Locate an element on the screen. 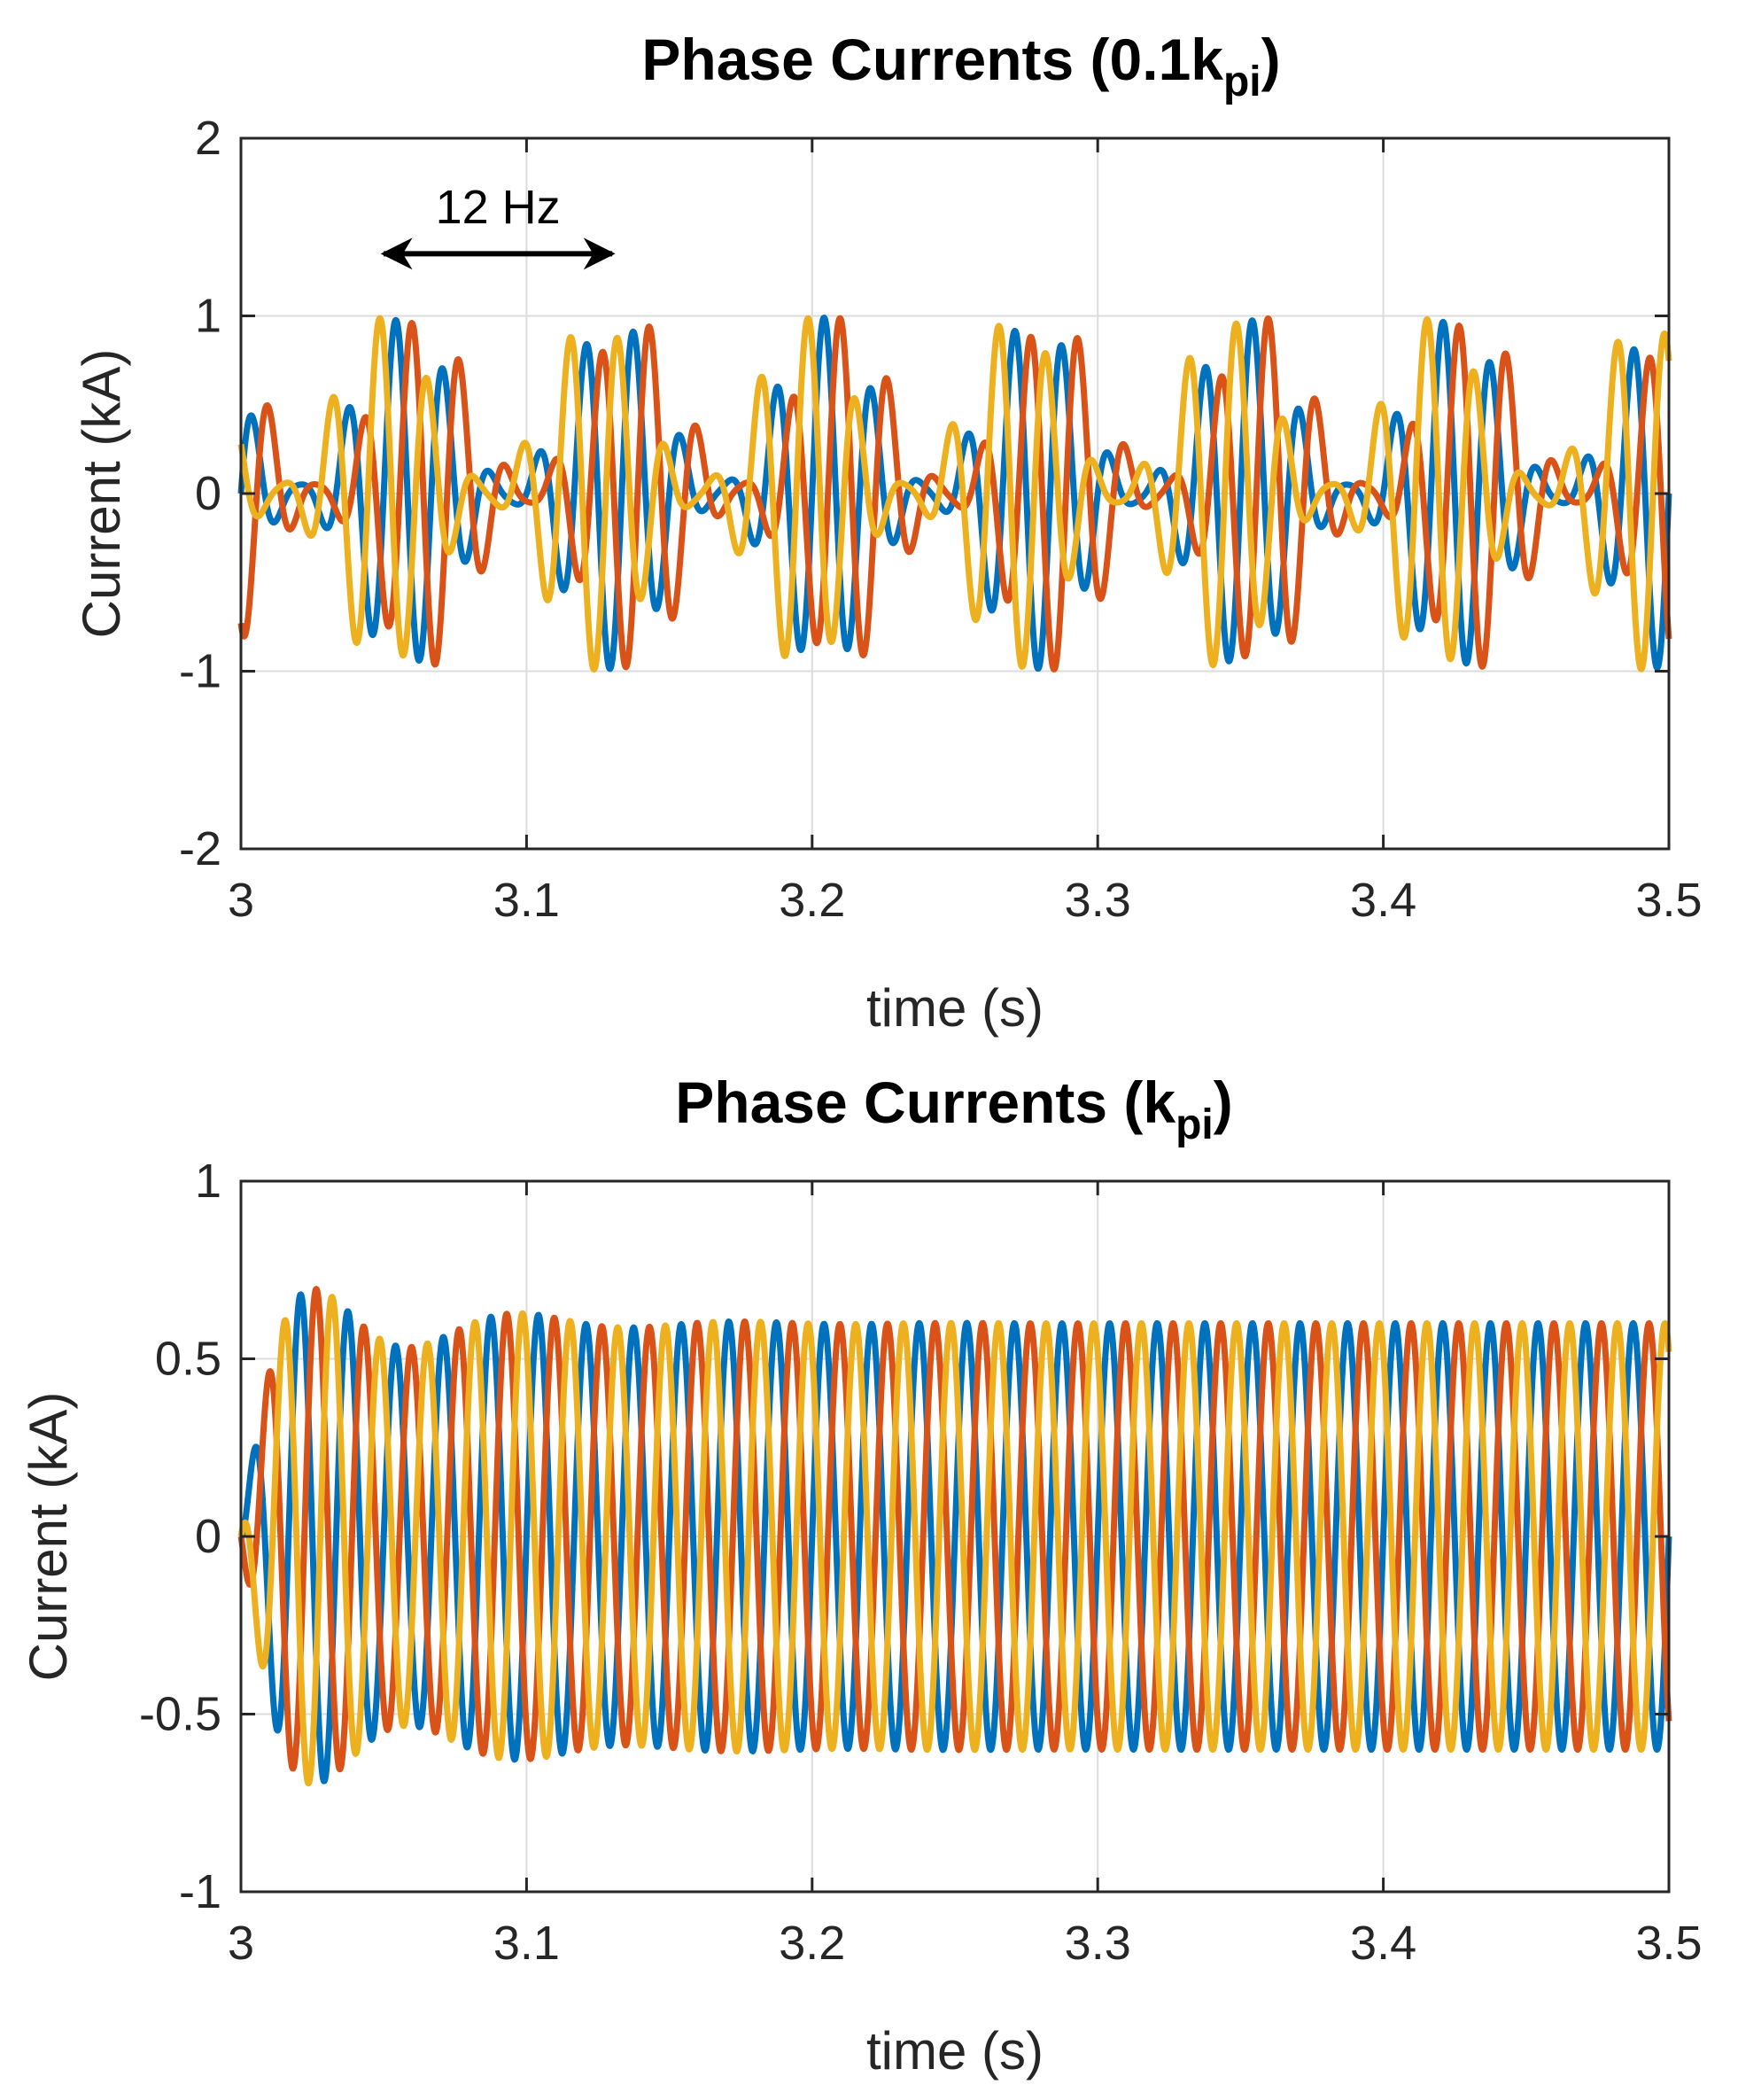 The width and height of the screenshot is (1738, 2100). chart-bottom-xtick-label: 3.3 is located at coordinates (1098, 1943).